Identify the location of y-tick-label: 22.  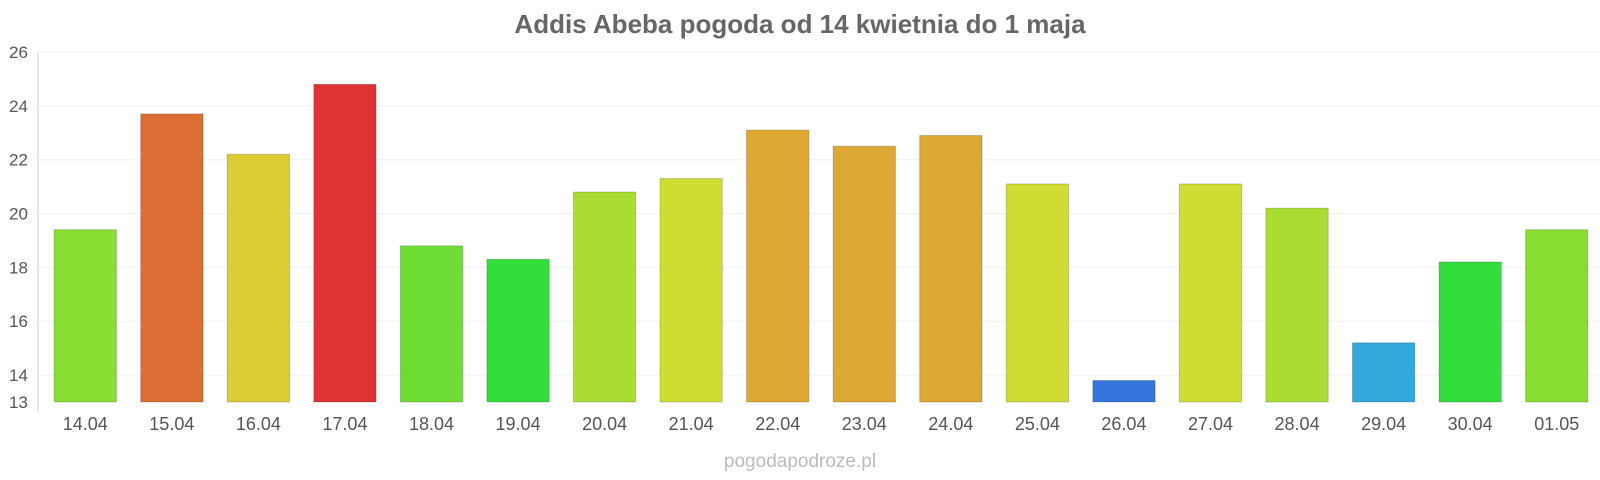
(18, 160).